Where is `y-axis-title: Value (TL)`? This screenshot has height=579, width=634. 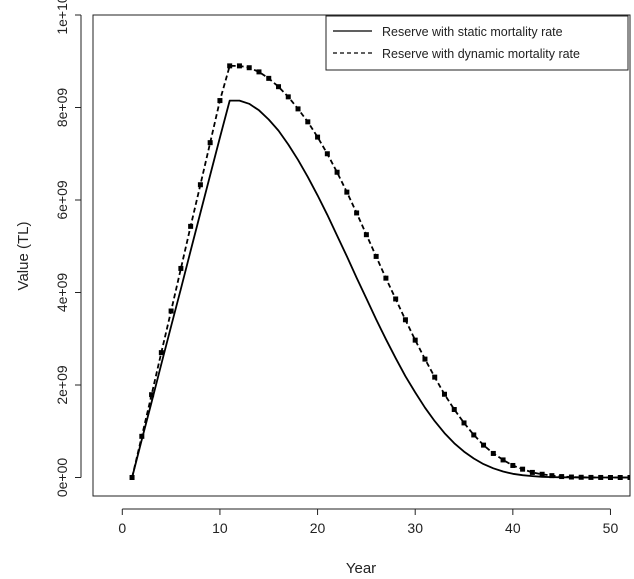
y-axis-title: Value (TL) is located at coordinates (23, 256).